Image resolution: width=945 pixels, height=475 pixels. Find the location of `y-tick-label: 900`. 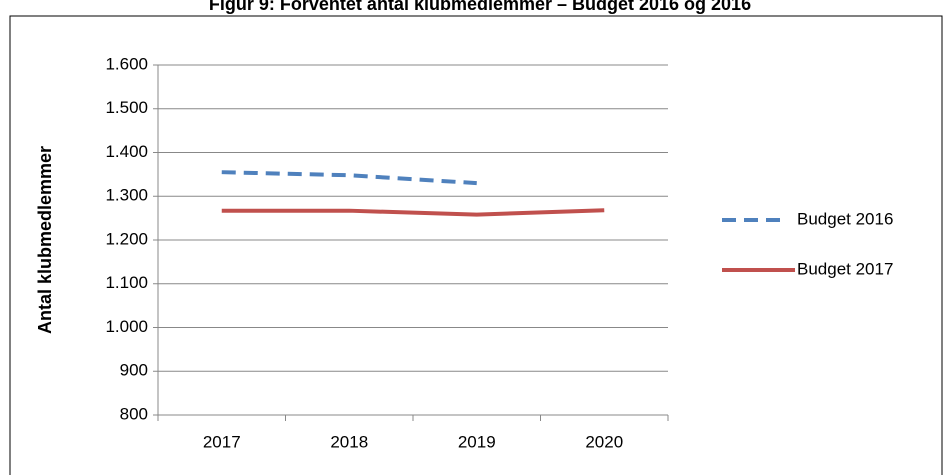

y-tick-label: 900 is located at coordinates (134, 370).